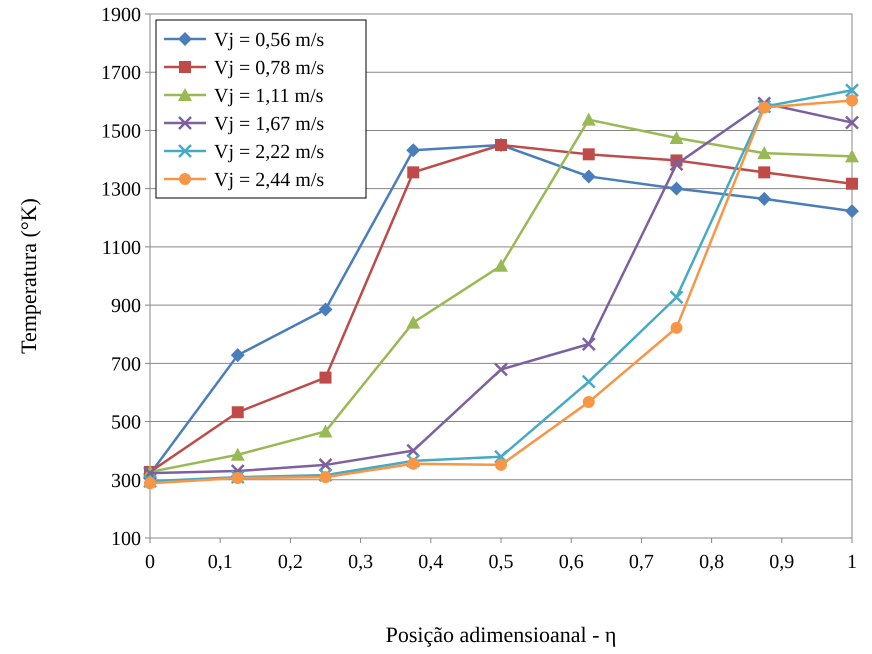 This screenshot has width=872, height=654. I want to click on y-axis-title: Temperatura (°K), so click(28, 276).